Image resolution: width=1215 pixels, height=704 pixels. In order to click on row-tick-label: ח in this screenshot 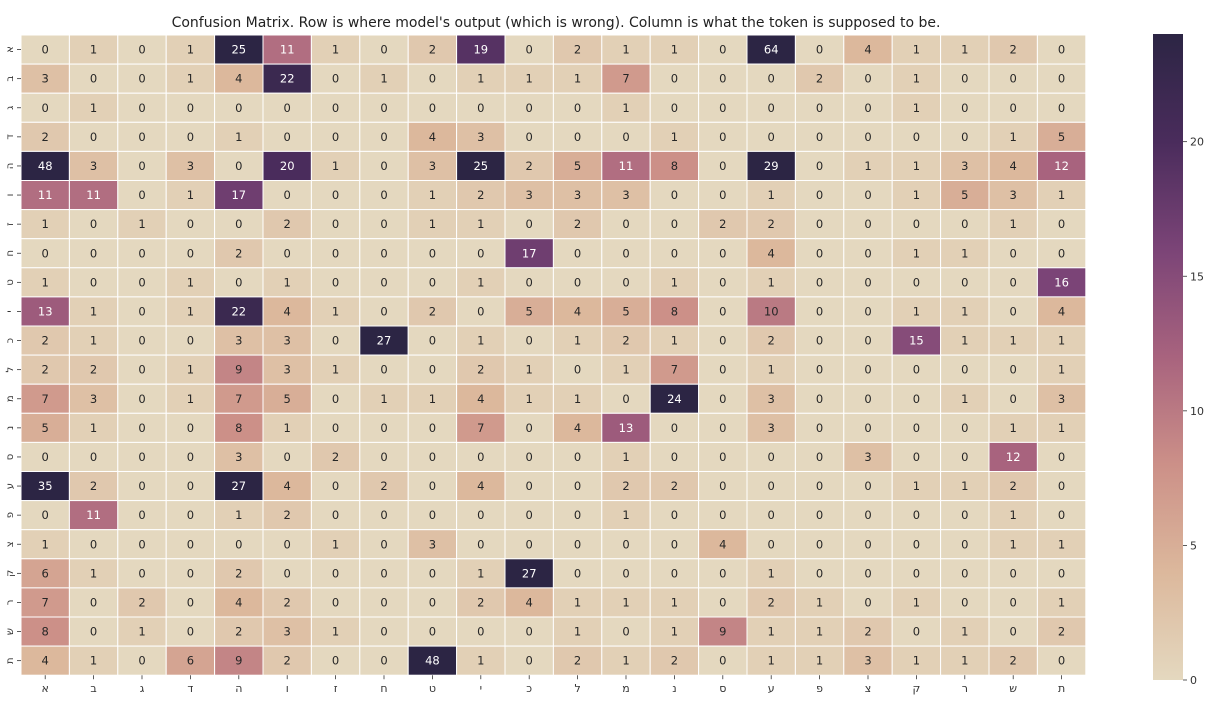, I will do `click(10, 253)`.